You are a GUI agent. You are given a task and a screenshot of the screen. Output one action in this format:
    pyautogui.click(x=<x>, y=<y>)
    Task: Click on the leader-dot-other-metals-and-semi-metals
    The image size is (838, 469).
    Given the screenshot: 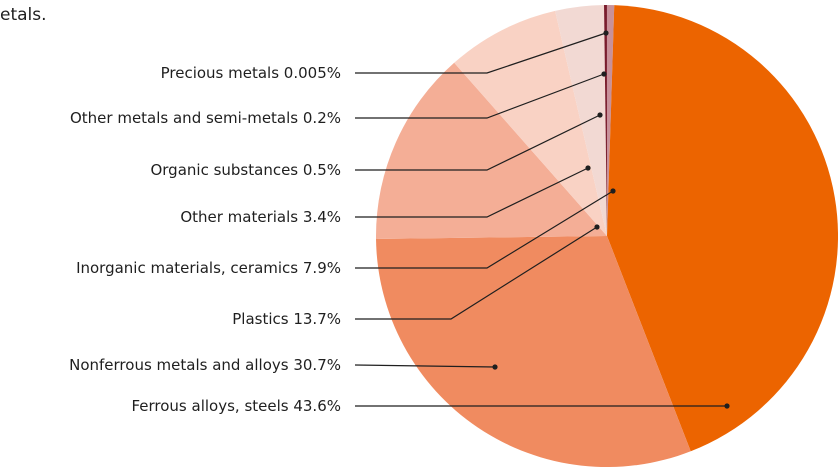 What is the action you would take?
    pyautogui.click(x=604, y=74)
    